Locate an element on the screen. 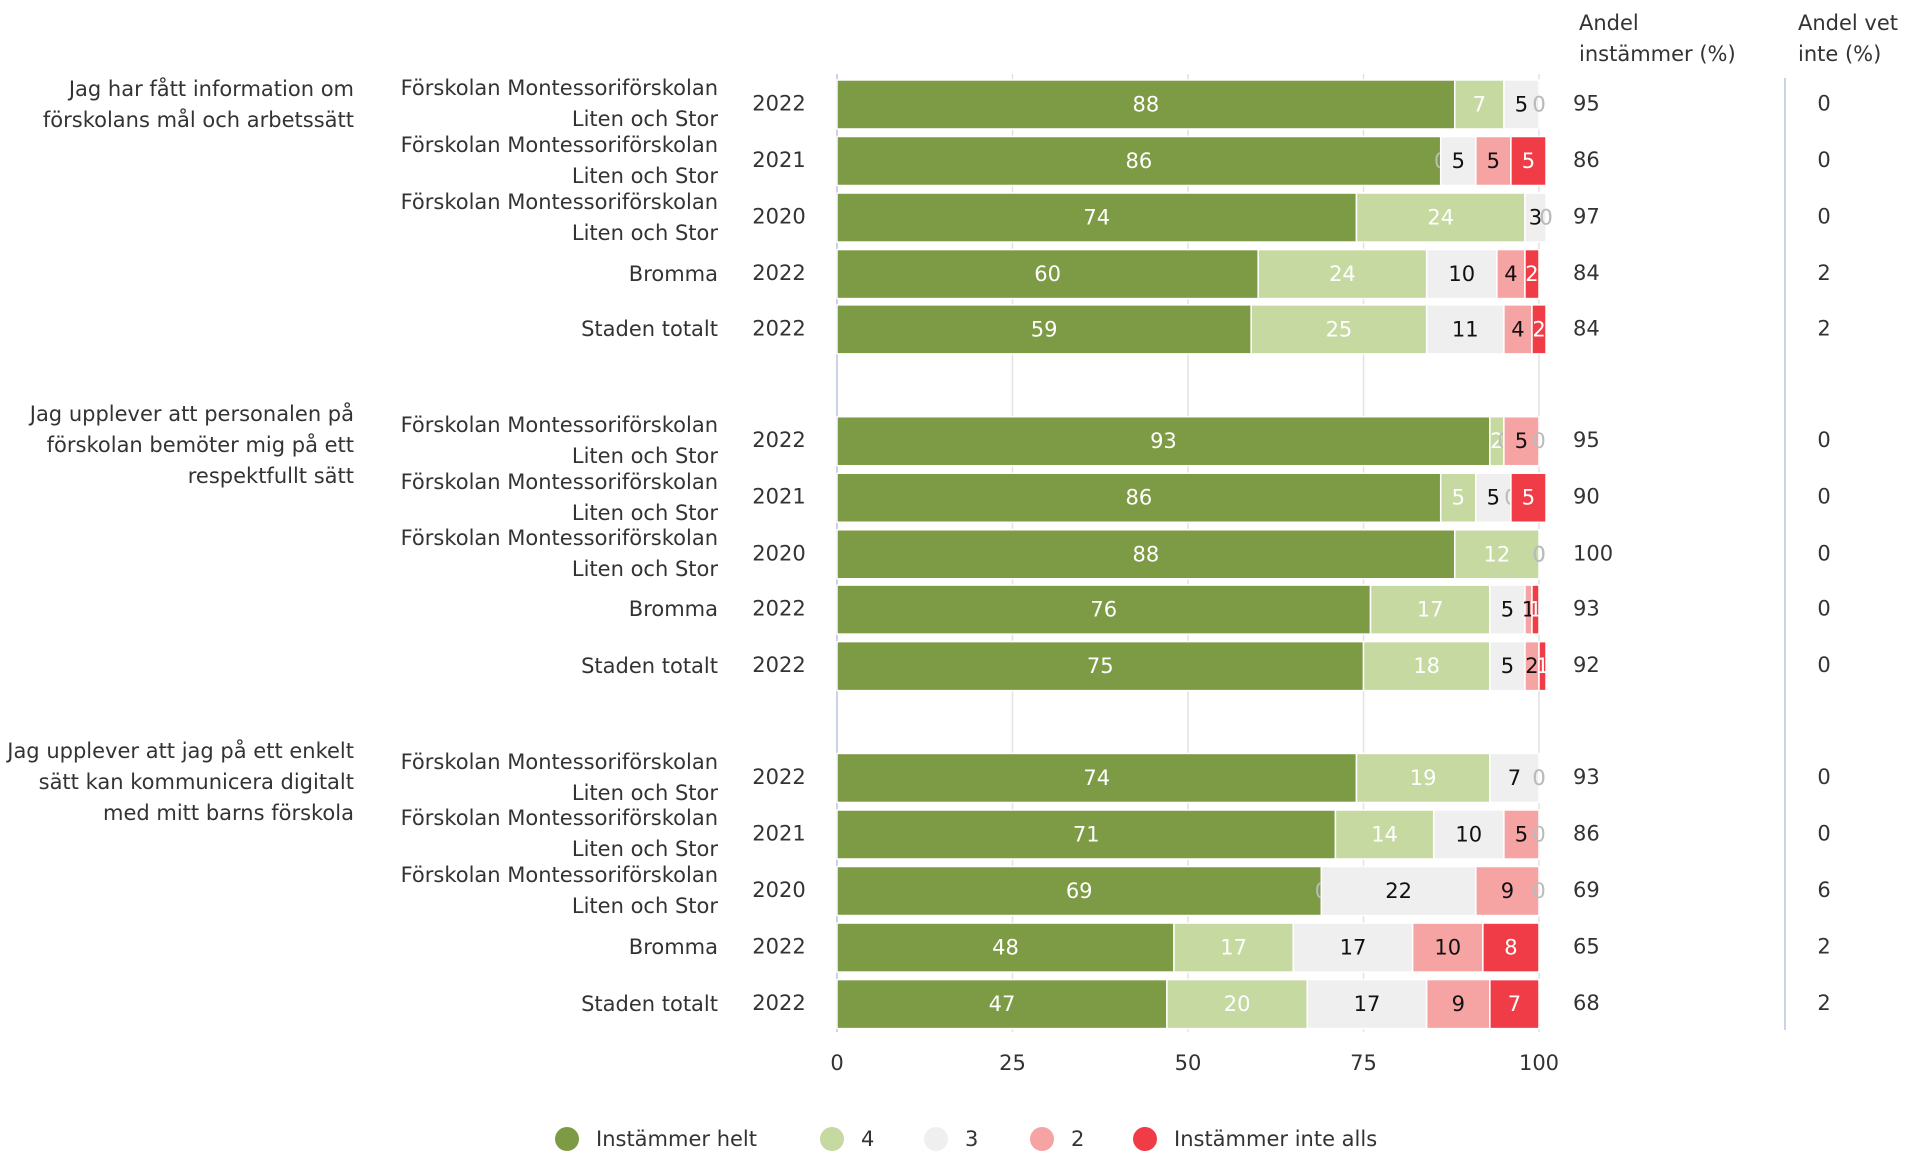  legend-label: 2 is located at coordinates (1077, 1139).